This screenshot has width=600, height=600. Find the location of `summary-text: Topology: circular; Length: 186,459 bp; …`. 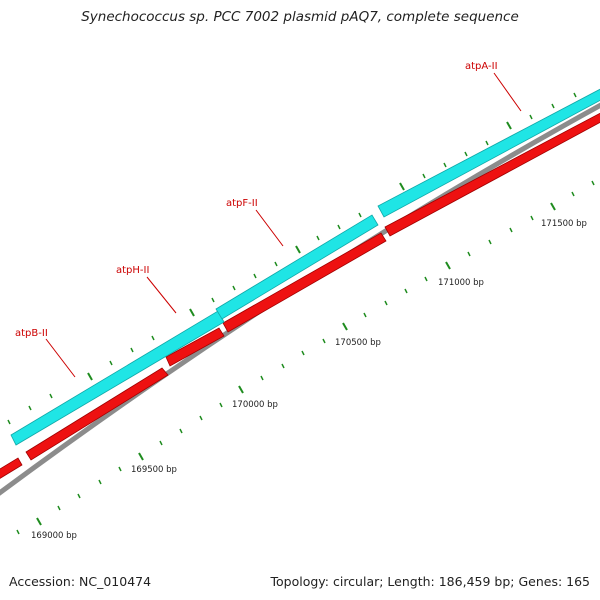

summary-text: Topology: circular; Length: 186,459 bp; … is located at coordinates (430, 581).